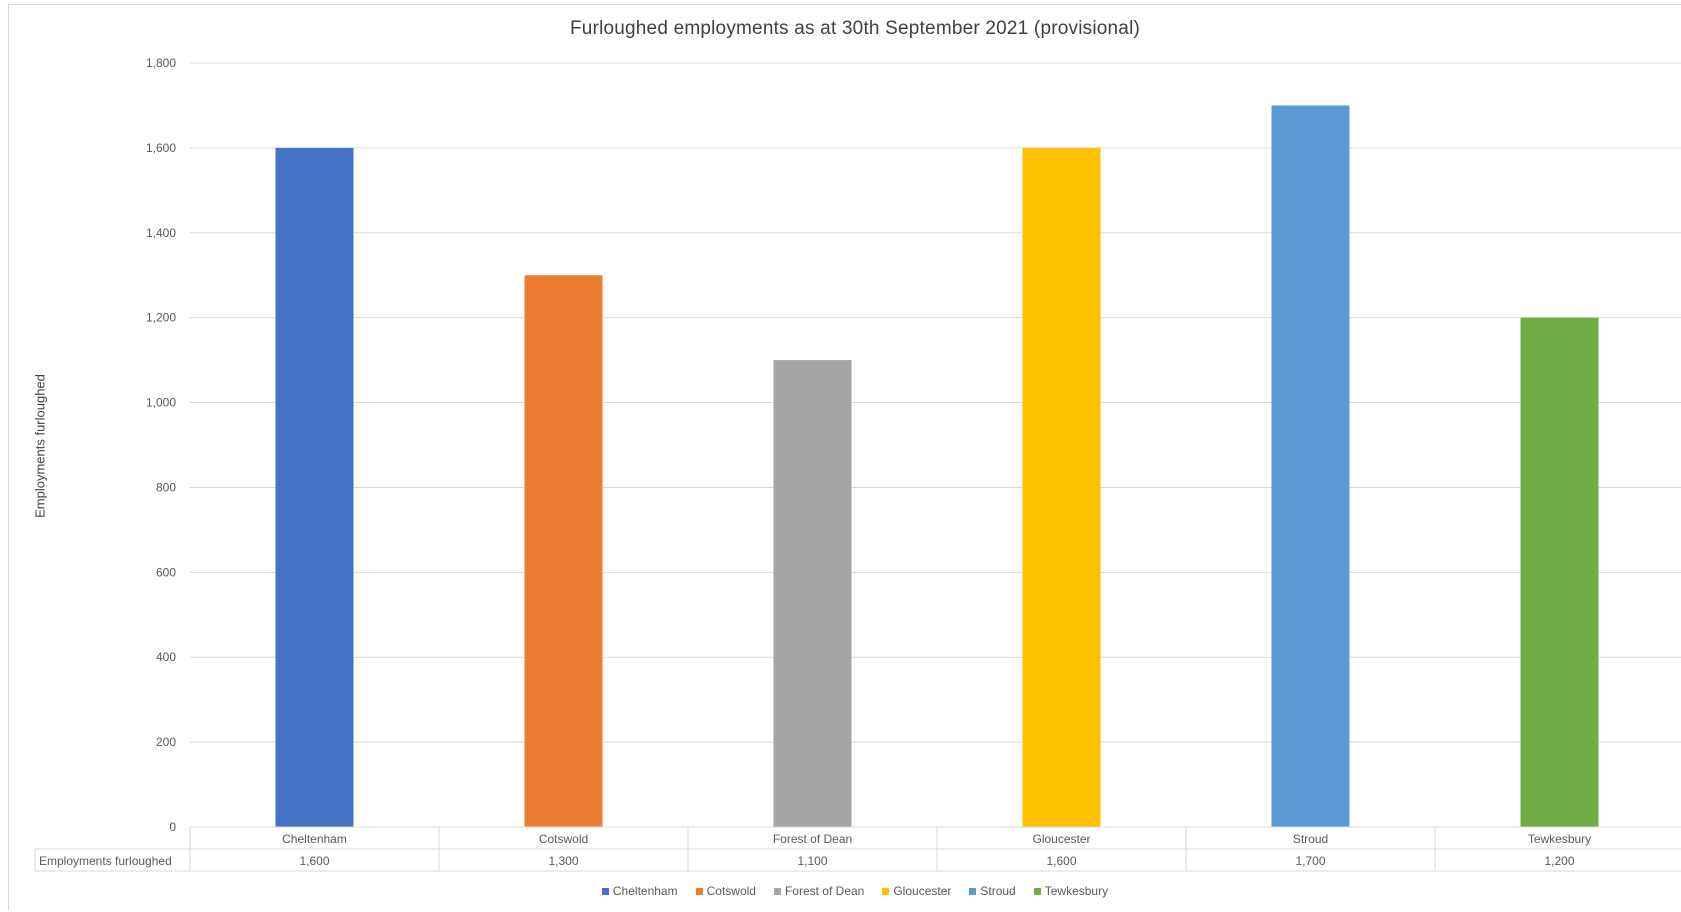 This screenshot has height=912, width=1681. What do you see at coordinates (645, 891) in the screenshot?
I see `legend-label: Cheltenham` at bounding box center [645, 891].